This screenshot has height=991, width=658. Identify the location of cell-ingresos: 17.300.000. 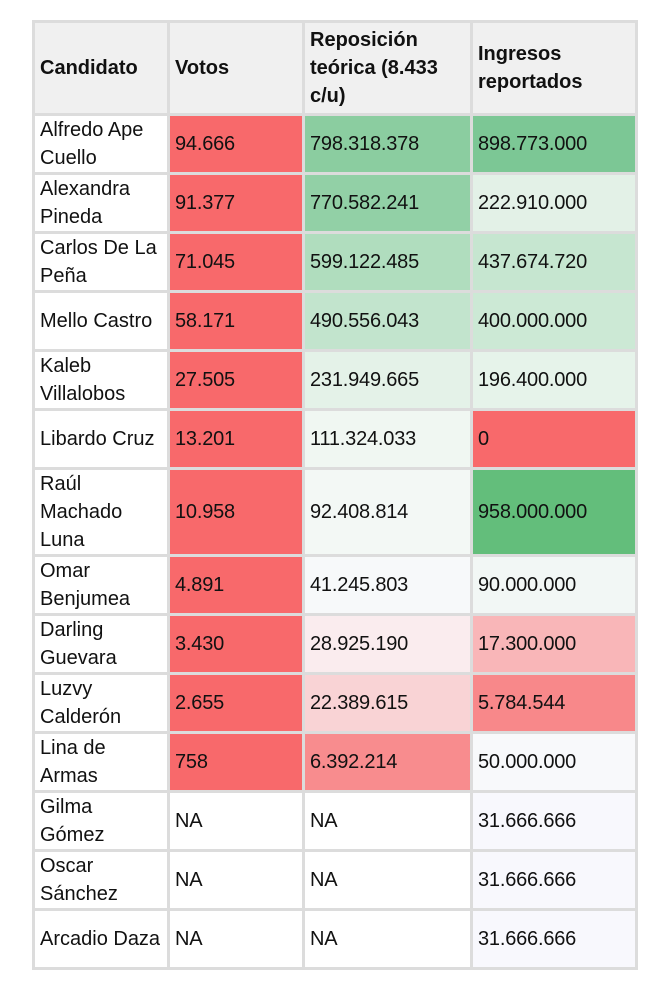
(554, 644).